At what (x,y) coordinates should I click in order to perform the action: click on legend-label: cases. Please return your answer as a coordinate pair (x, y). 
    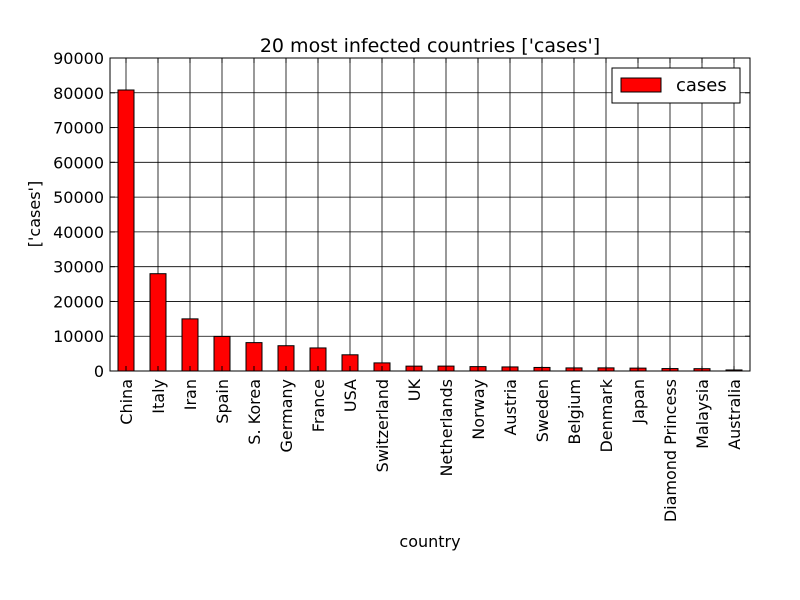
    Looking at the image, I should click on (701, 85).